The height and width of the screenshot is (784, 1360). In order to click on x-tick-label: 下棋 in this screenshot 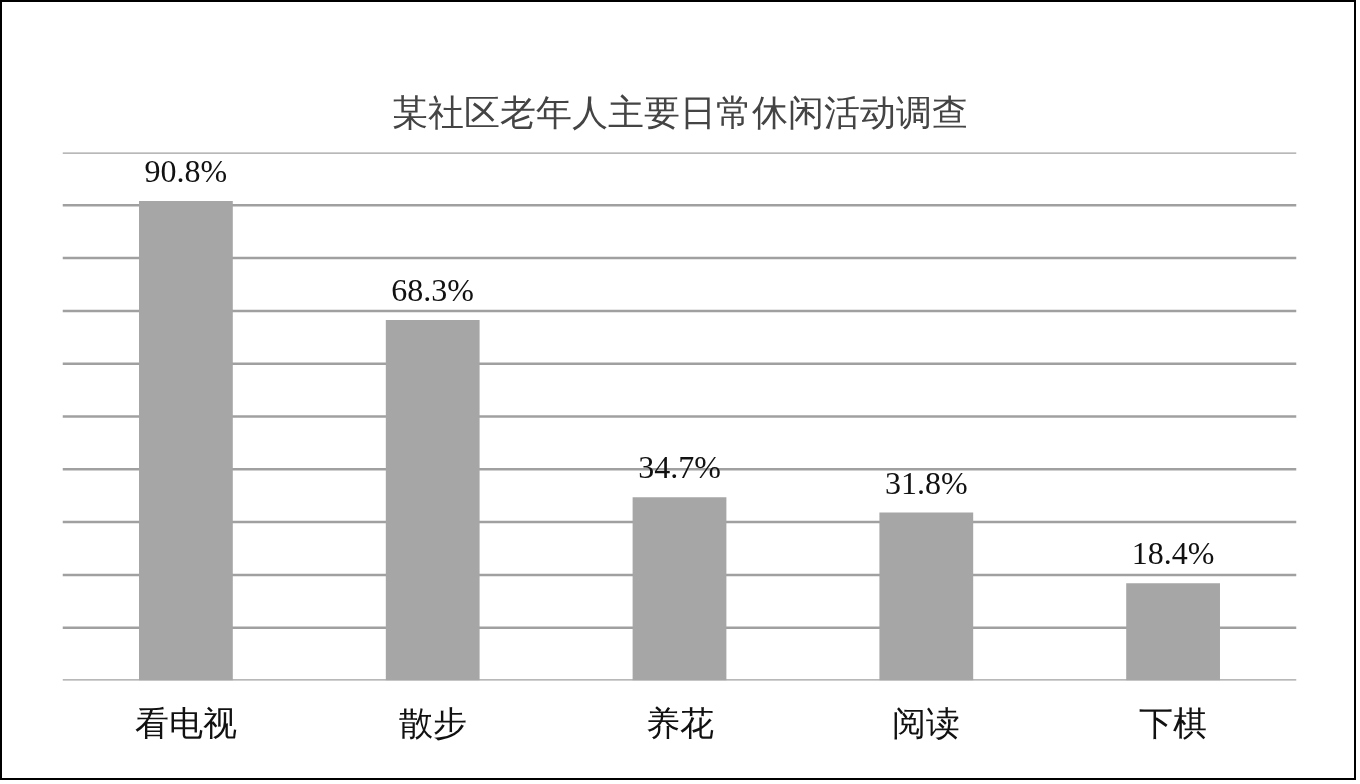, I will do `click(1173, 723)`.